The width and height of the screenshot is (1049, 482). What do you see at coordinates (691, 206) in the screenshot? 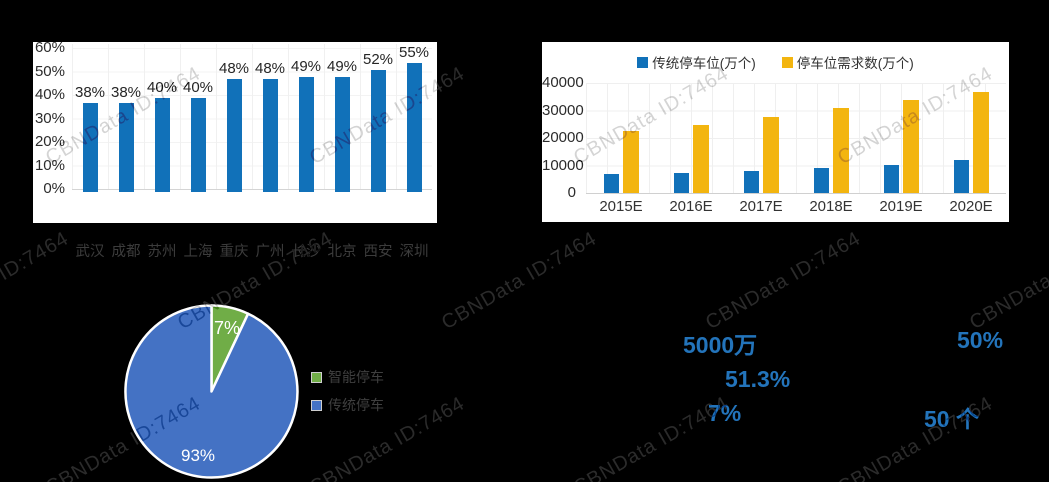
I see `x-tick-label: 2016E` at bounding box center [691, 206].